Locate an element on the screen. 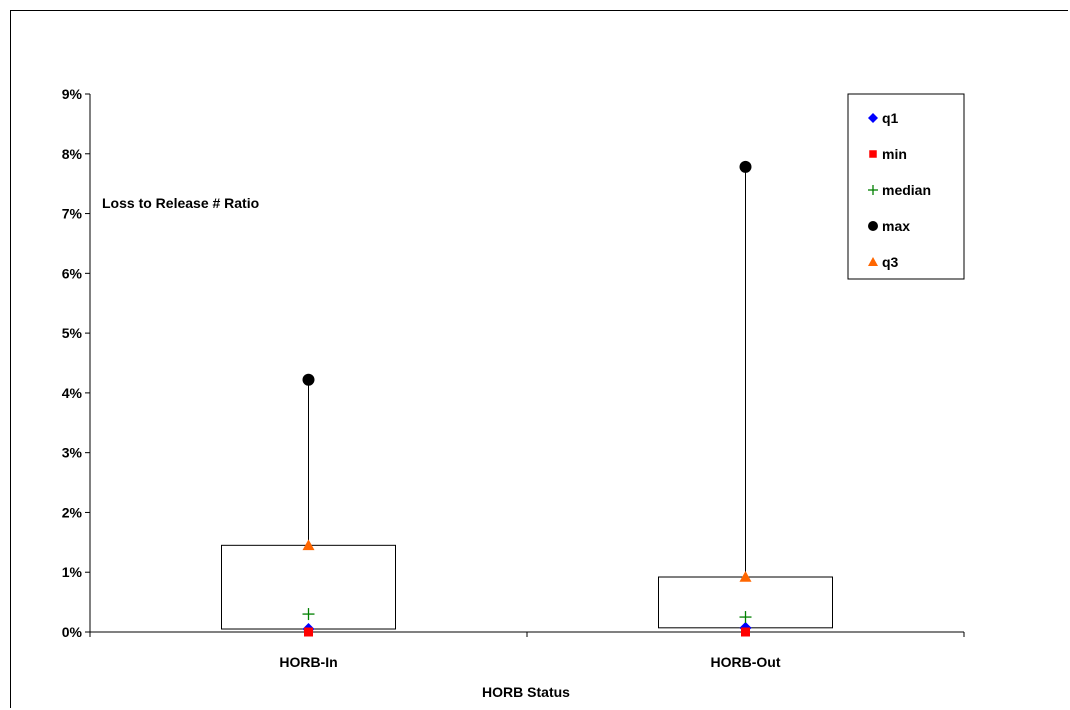 This screenshot has height=710, width=1070. legend-marker-min is located at coordinates (873, 154).